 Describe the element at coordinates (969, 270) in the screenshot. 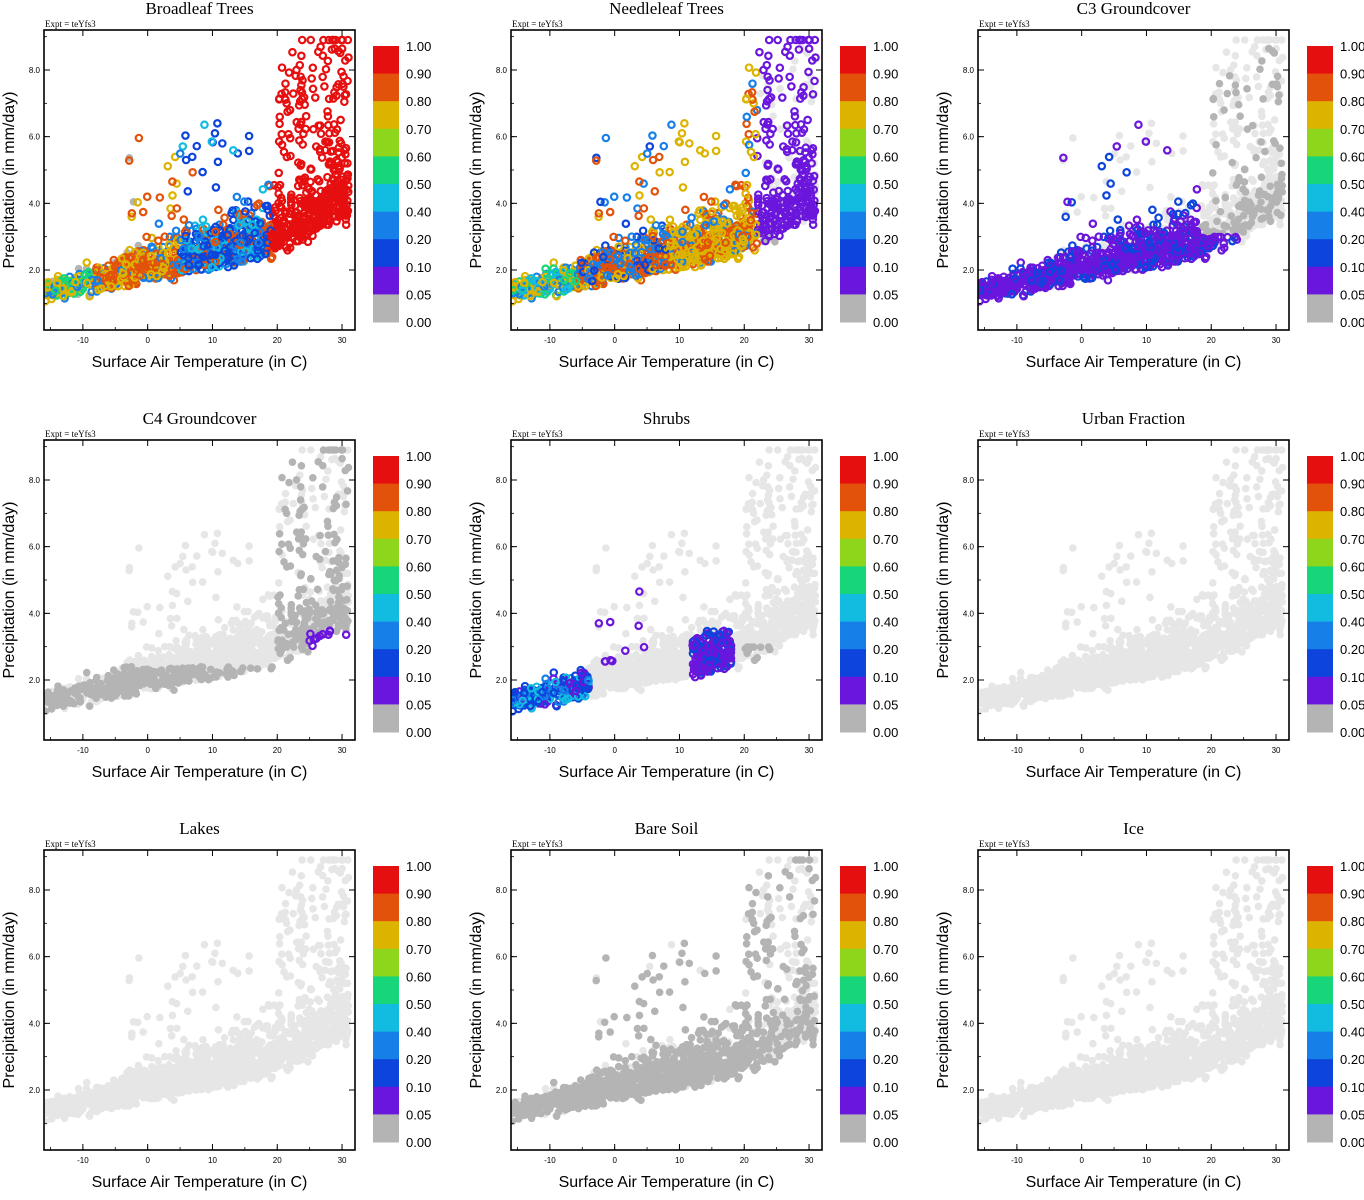

I see `y-tick-label: 2.0` at that location.